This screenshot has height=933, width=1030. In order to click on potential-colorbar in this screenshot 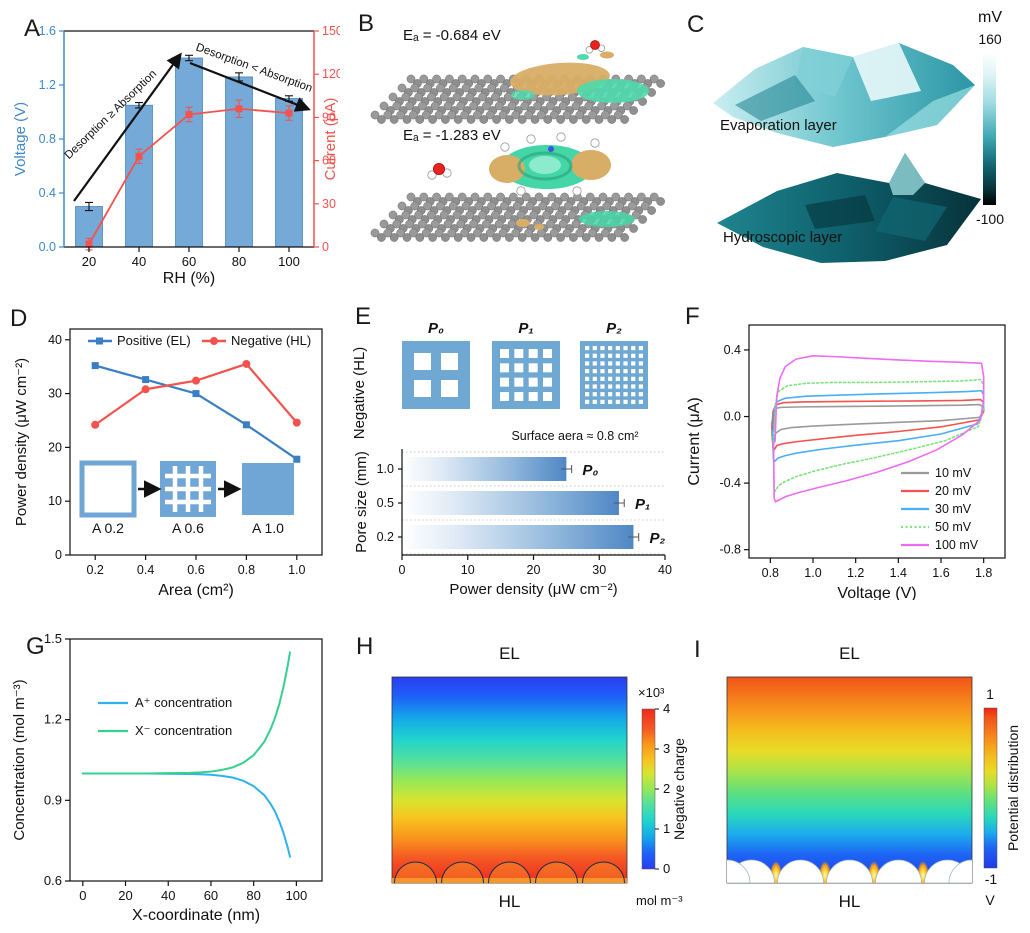, I will do `click(990, 788)`.